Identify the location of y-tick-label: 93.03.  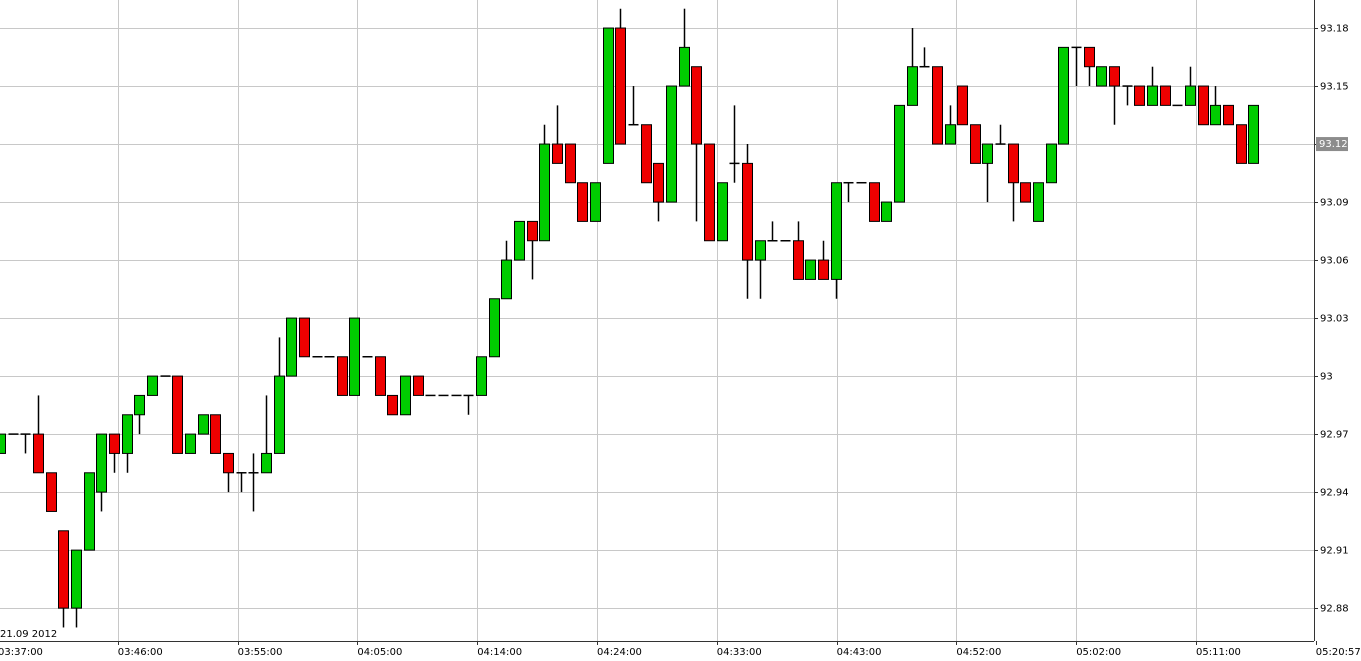
(1334, 319).